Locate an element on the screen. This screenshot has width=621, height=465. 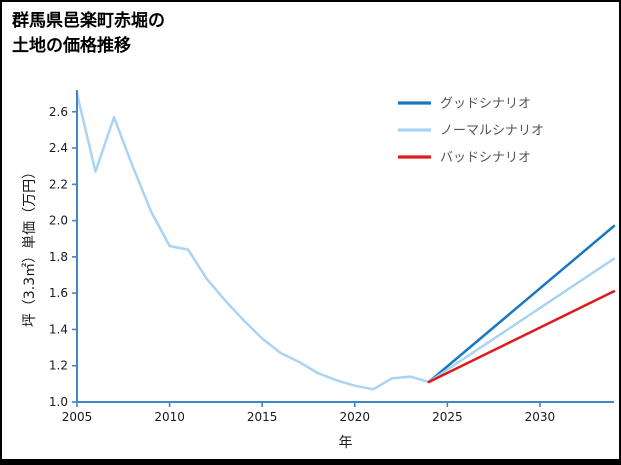
y-tick-label: 1.2 is located at coordinates (58, 366).